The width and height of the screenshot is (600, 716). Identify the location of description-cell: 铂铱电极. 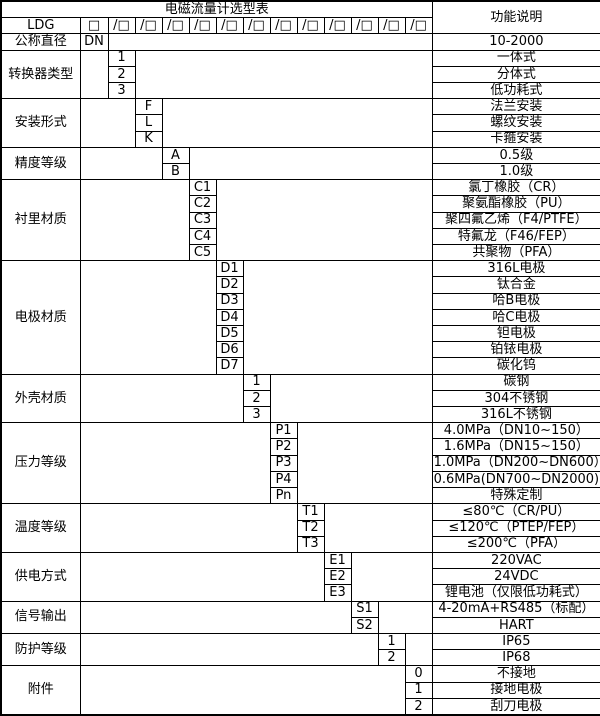
(515, 350).